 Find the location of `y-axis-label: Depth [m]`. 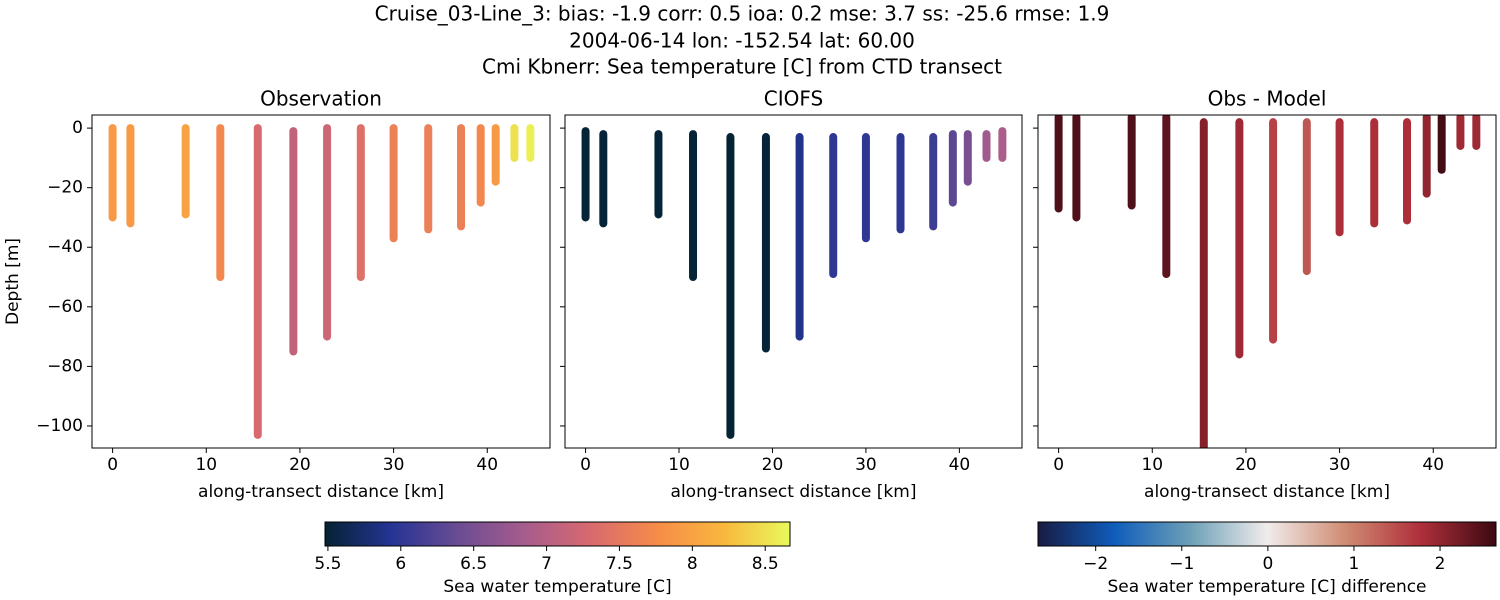

y-axis-label: Depth [m] is located at coordinates (13, 281).